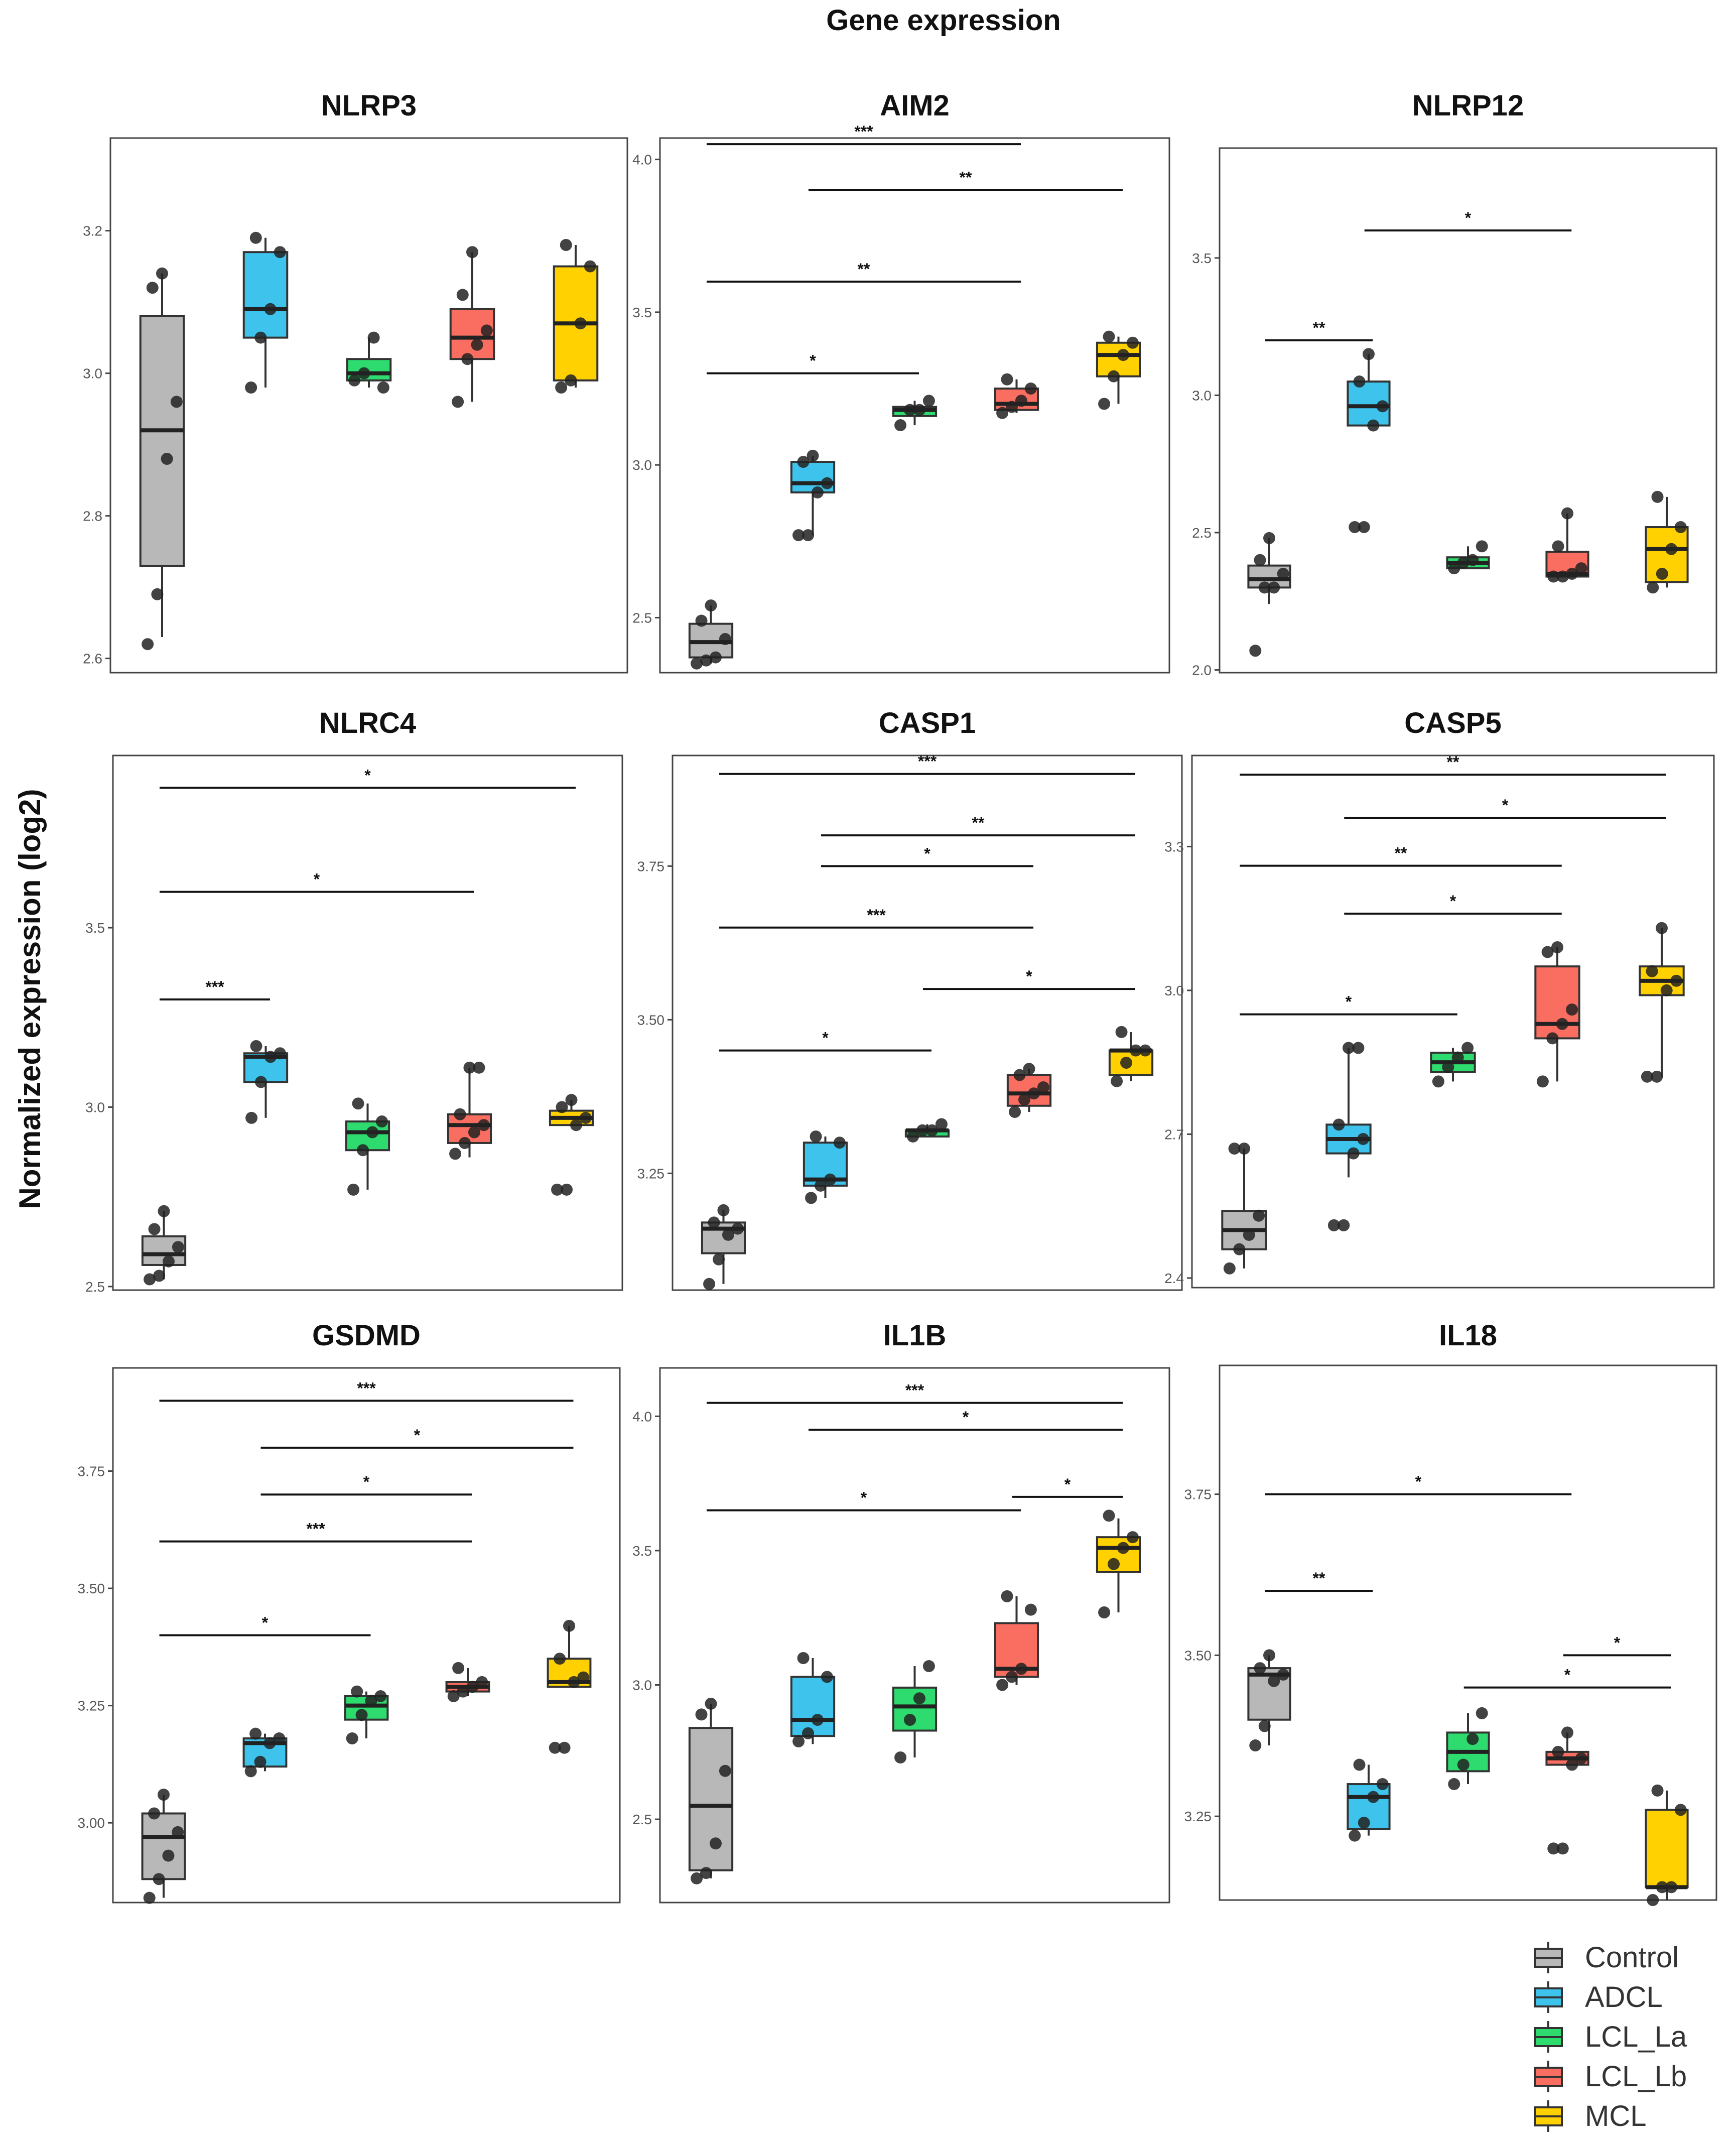 Image resolution: width=1736 pixels, height=2144 pixels. What do you see at coordinates (163, 1846) in the screenshot?
I see `box-control` at bounding box center [163, 1846].